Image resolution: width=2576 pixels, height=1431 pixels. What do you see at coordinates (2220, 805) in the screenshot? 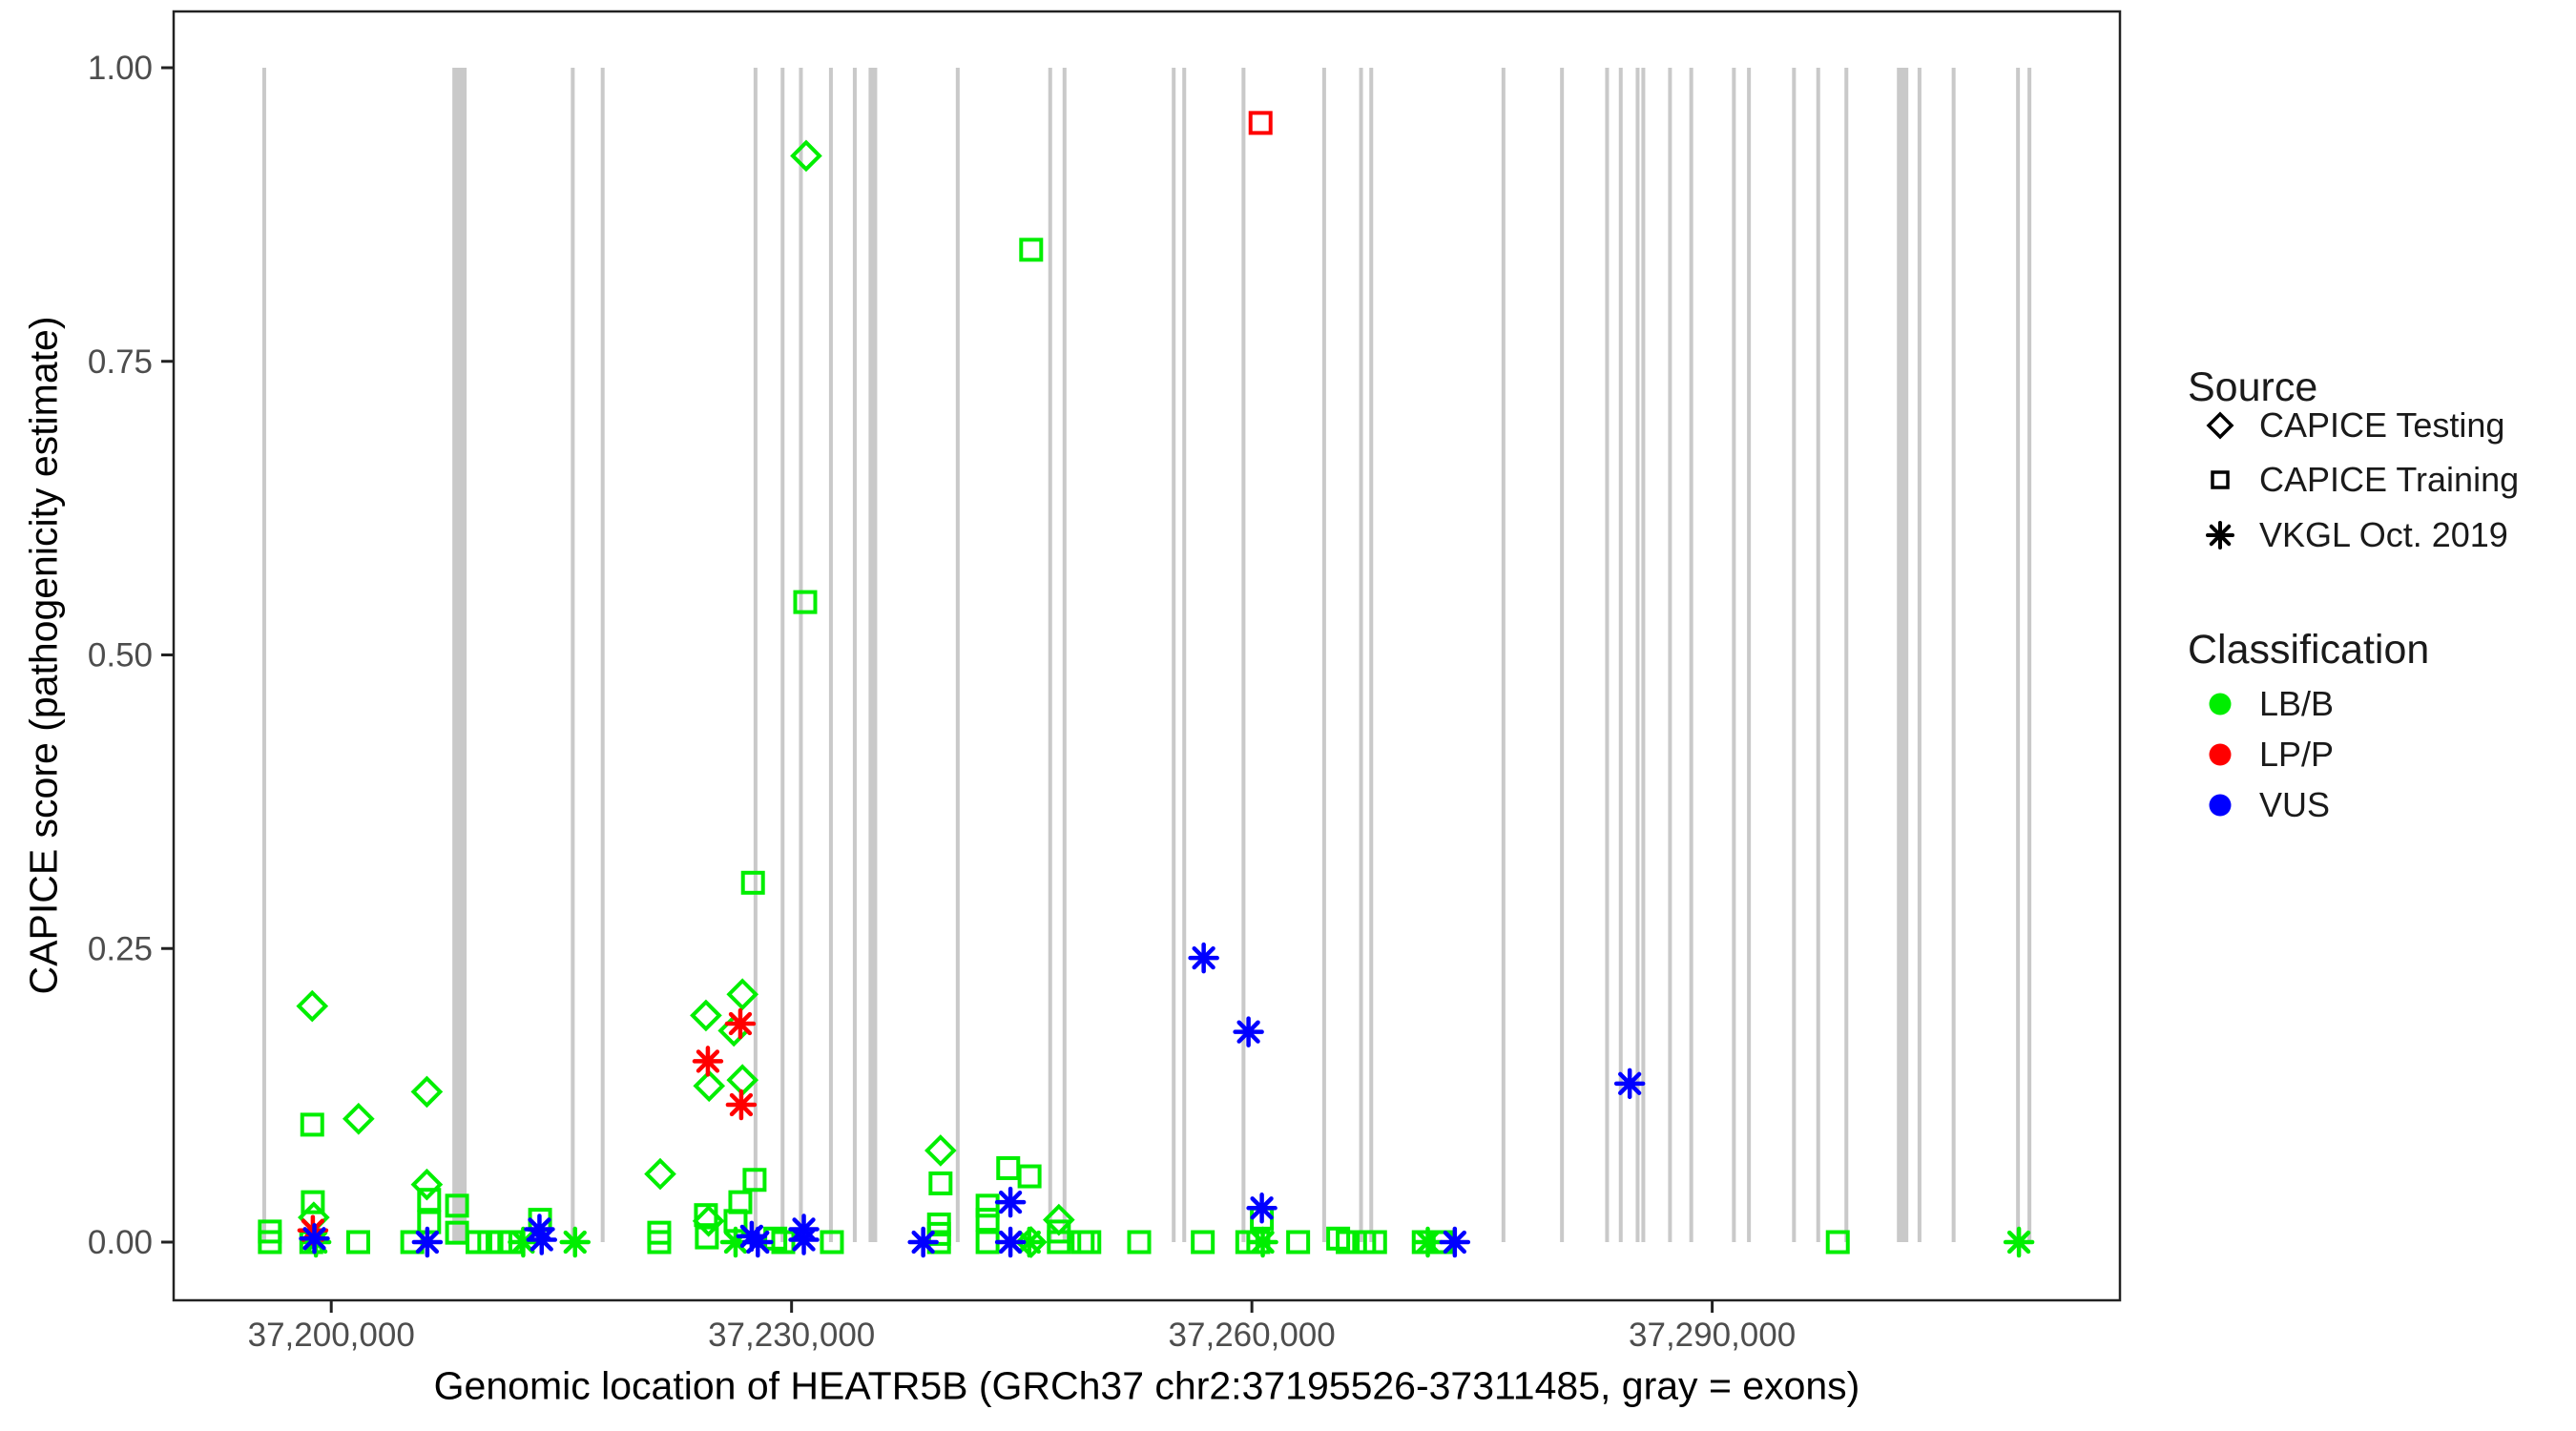
I see `vus-dot-icon` at bounding box center [2220, 805].